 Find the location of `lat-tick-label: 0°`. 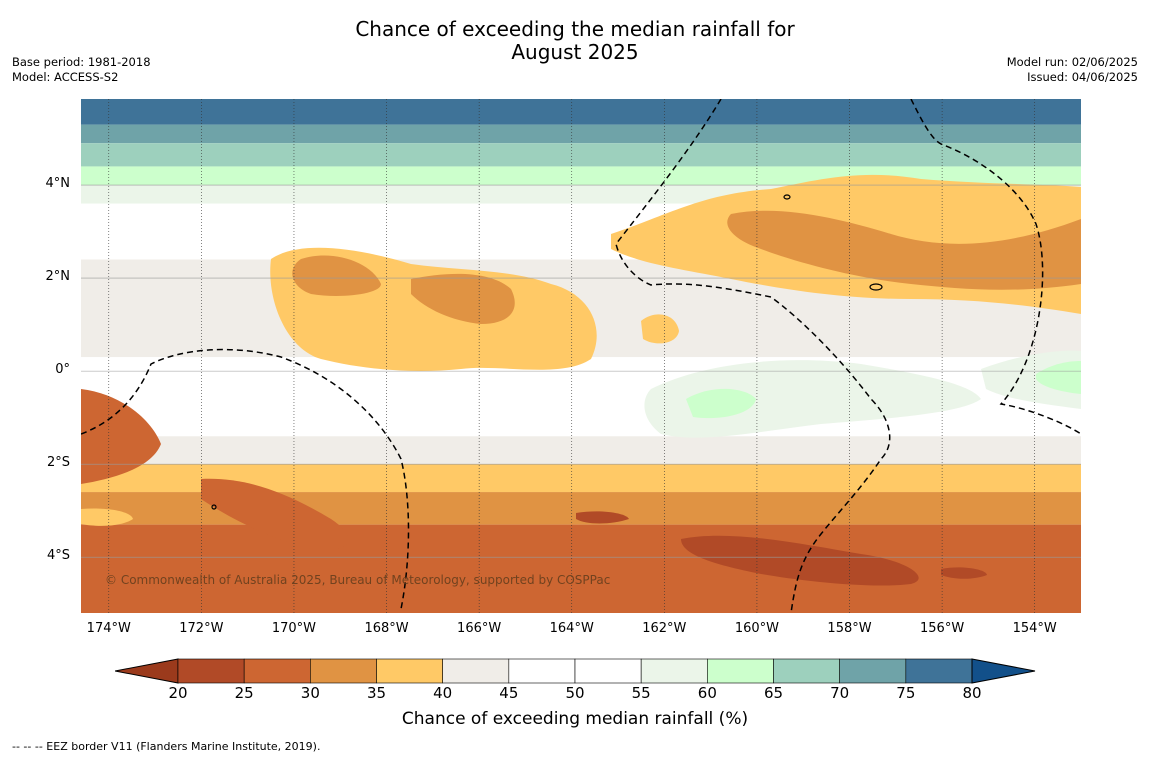

lat-tick-label: 0° is located at coordinates (62, 370).